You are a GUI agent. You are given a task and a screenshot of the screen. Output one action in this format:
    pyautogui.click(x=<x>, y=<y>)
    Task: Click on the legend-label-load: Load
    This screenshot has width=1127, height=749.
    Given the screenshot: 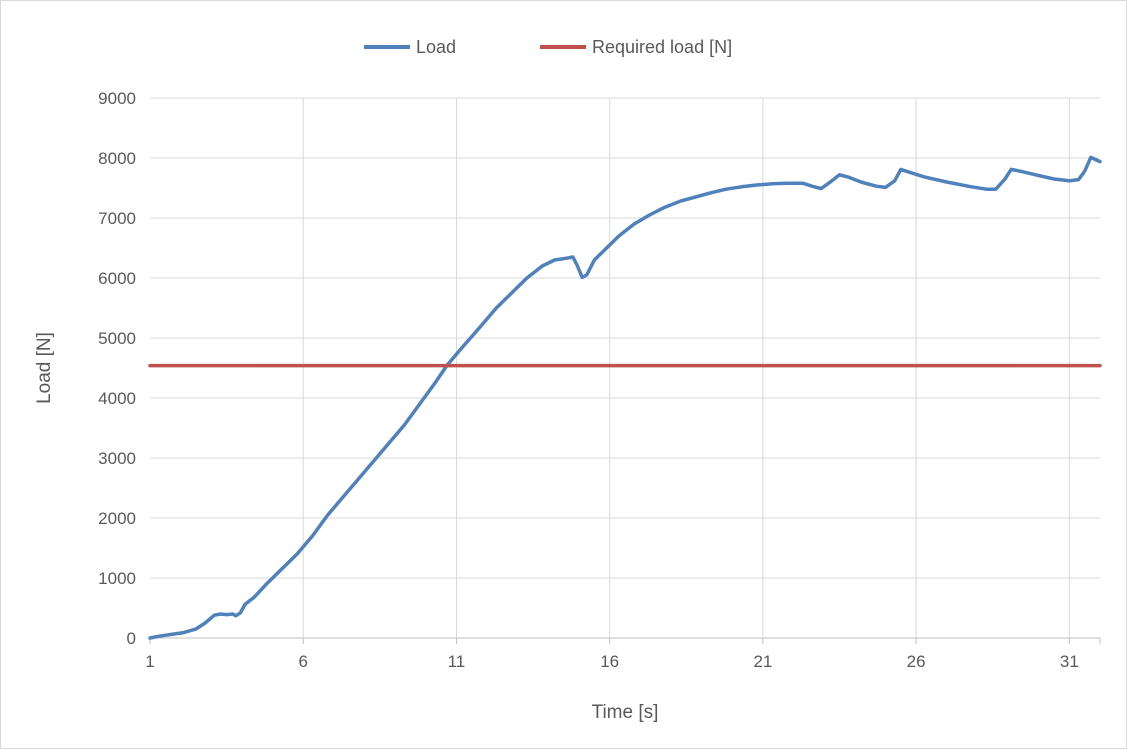 What is the action you would take?
    pyautogui.click(x=436, y=47)
    